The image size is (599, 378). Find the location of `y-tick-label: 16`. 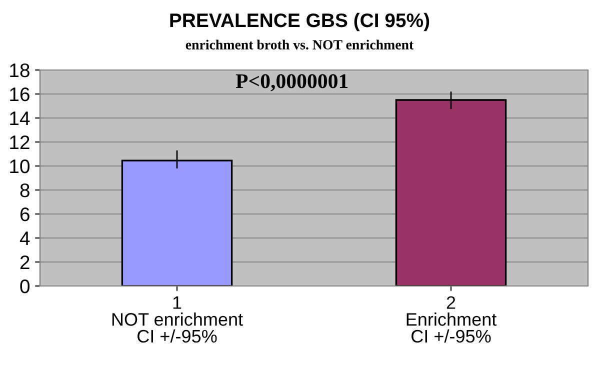

y-tick-label: 16 is located at coordinates (20, 94).